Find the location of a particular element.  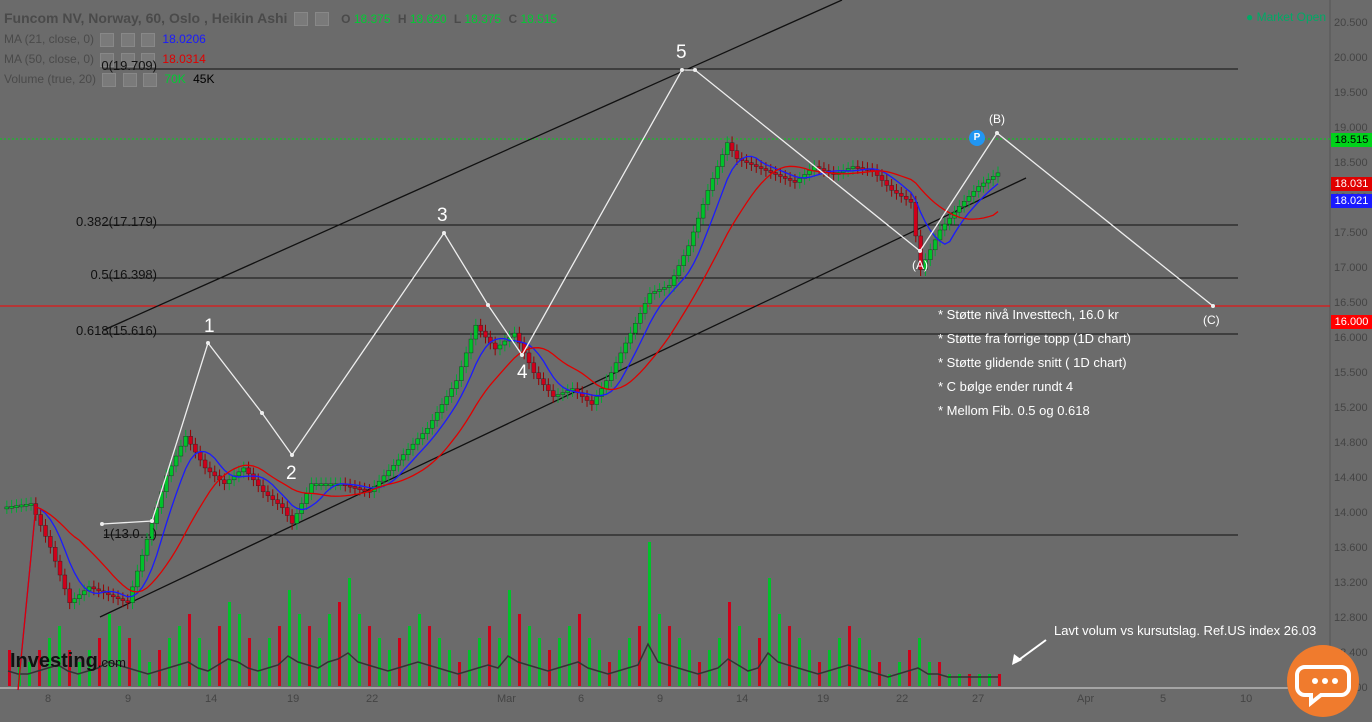

note-5: * Mellom Fib. 0.5 og 0.618 is located at coordinates (1014, 410).